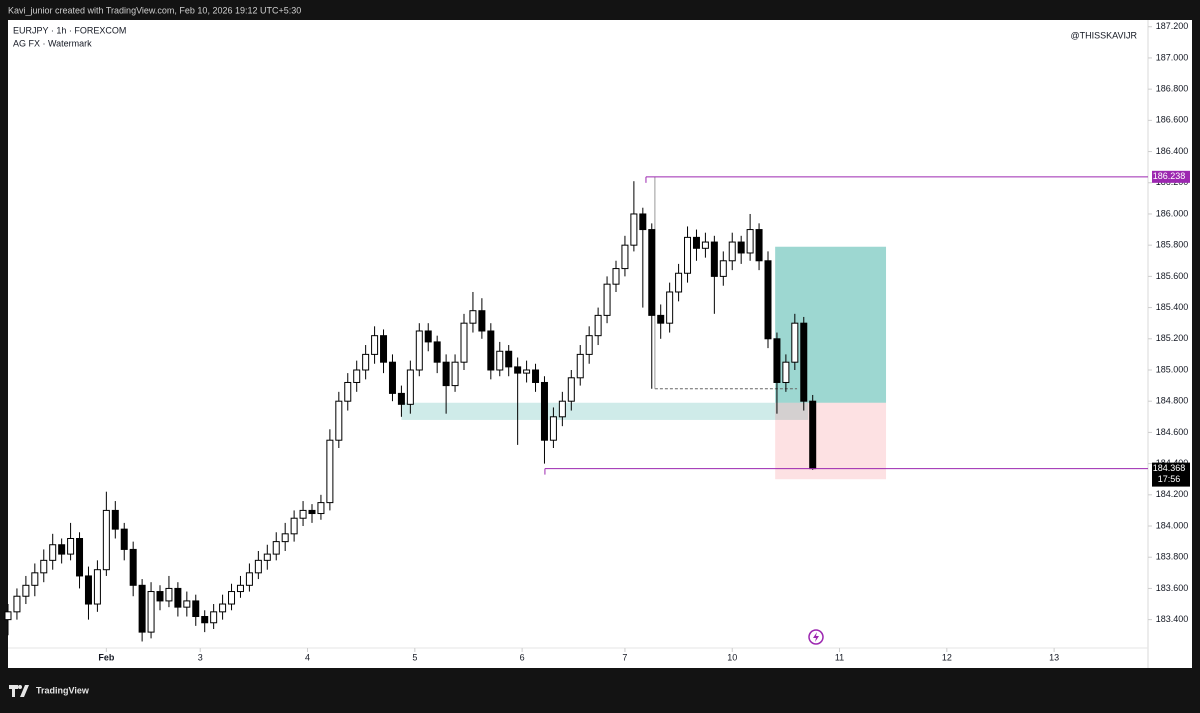 The height and width of the screenshot is (713, 1200). Describe the element at coordinates (1172, 525) in the screenshot. I see `y-tick-label: 184.000` at that location.